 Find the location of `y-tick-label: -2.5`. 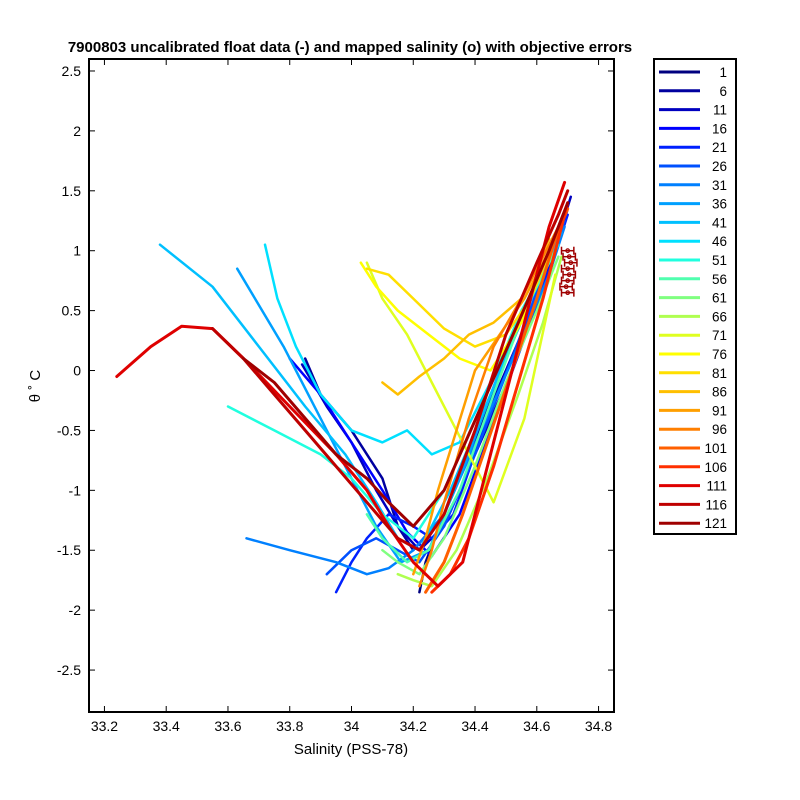

y-tick-label: -2.5 is located at coordinates (69, 670).